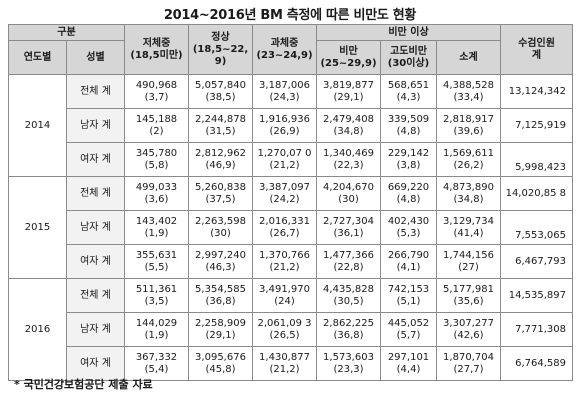  Describe the element at coordinates (220, 267) in the screenshot. I see `cell-percent: (46,3)` at that location.